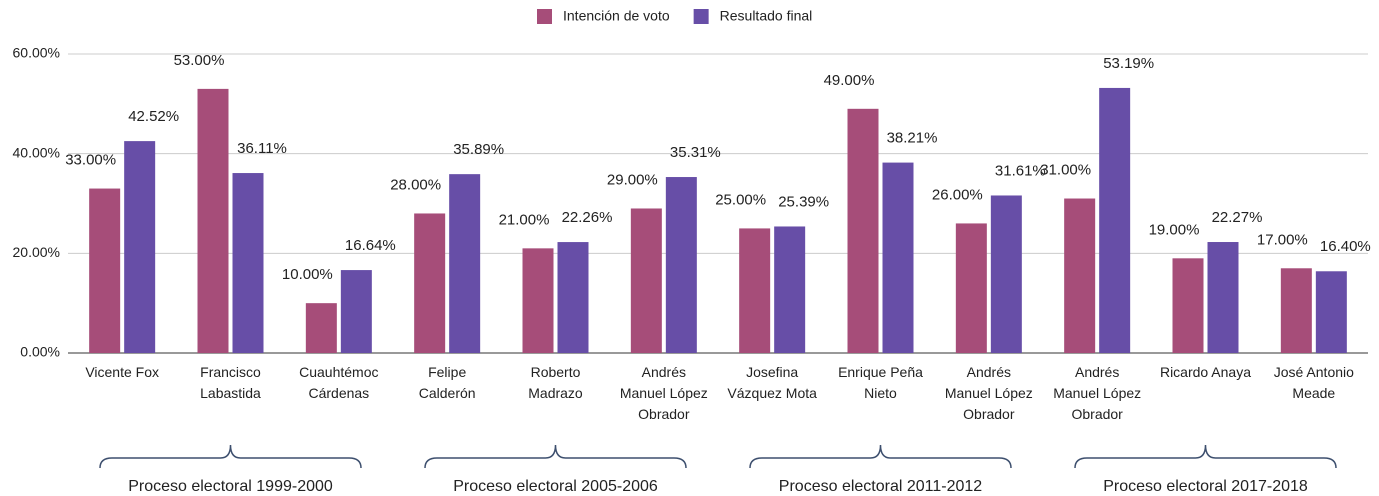  What do you see at coordinates (1282, 239) in the screenshot?
I see `value-label: 17.00%` at bounding box center [1282, 239].